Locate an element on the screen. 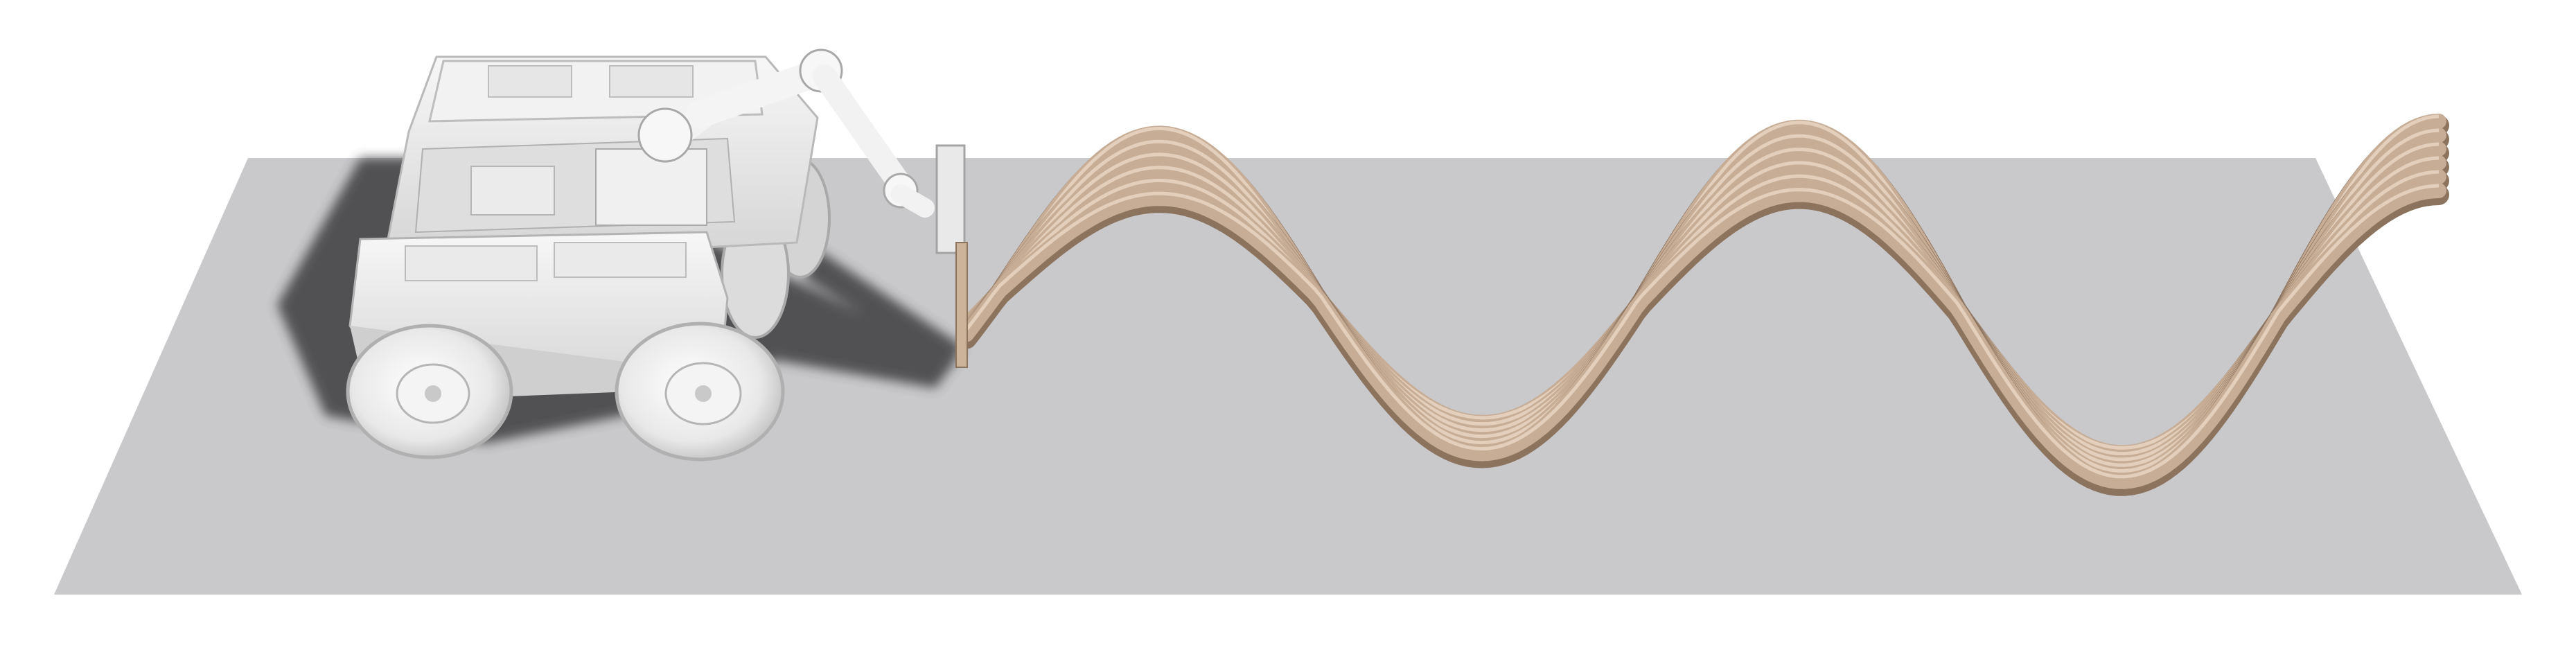 This screenshot has width=2576, height=650. robot-arm is located at coordinates (803, 209).